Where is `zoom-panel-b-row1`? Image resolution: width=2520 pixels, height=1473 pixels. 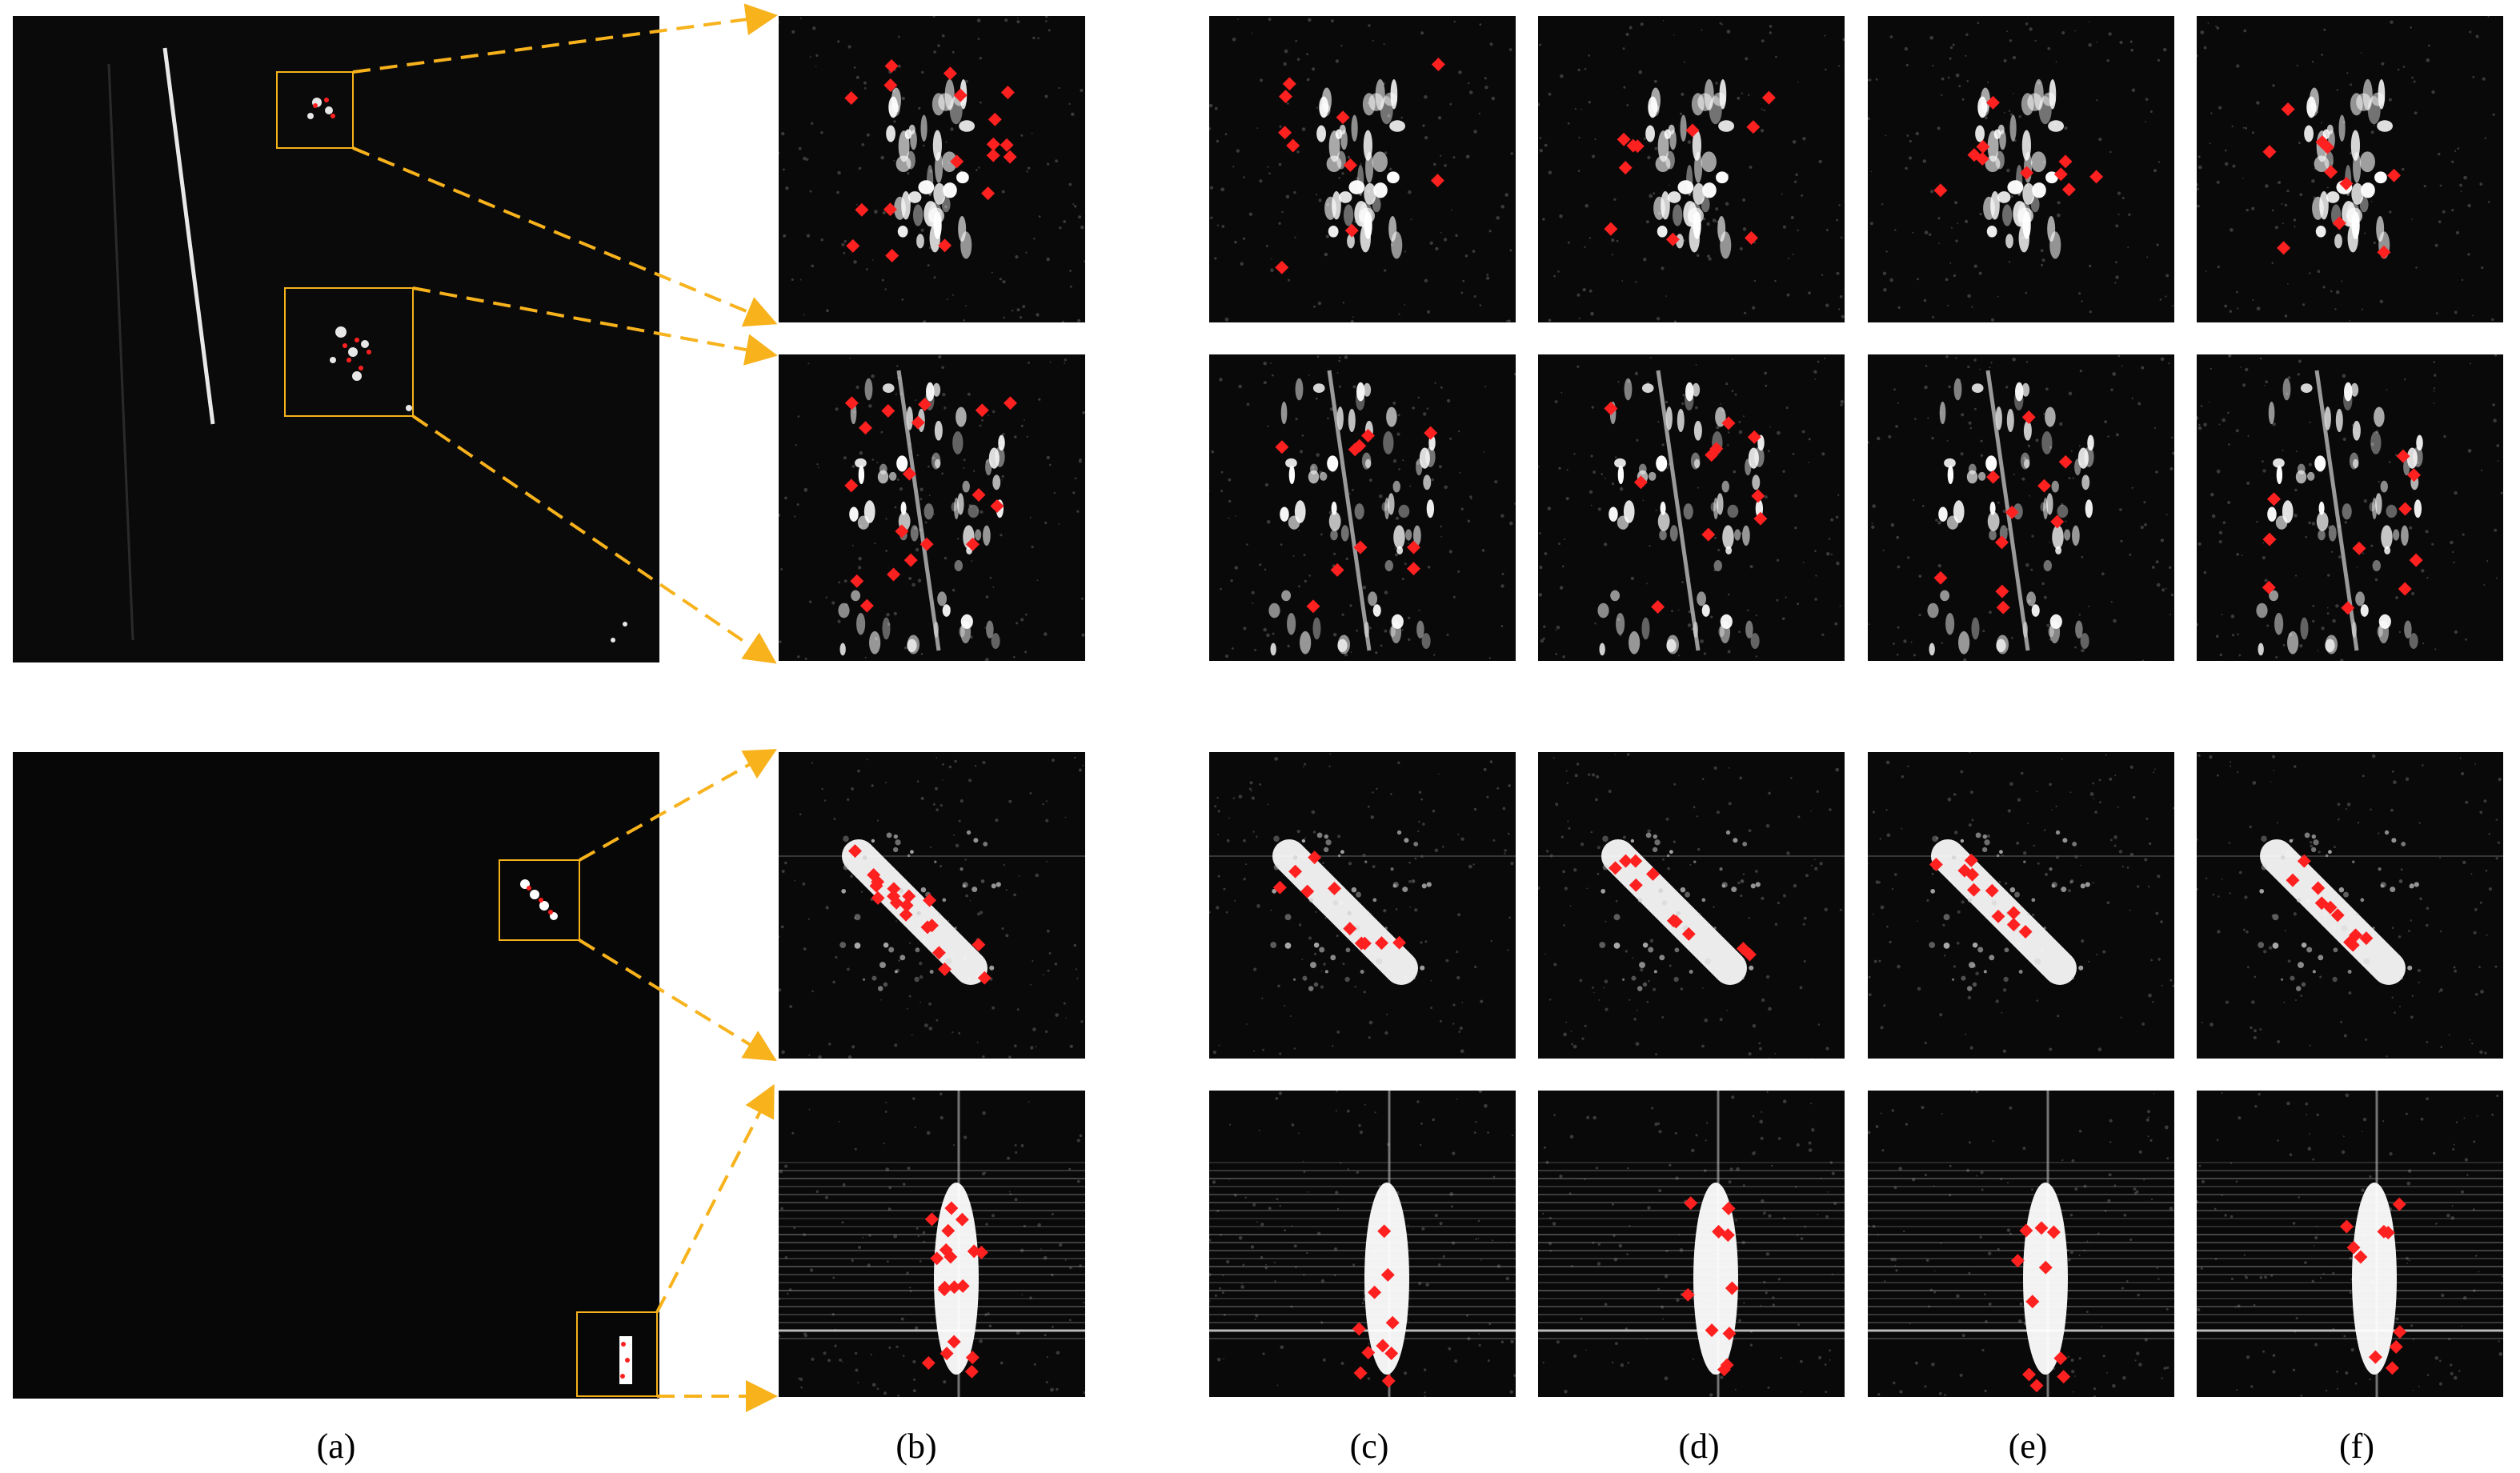 zoom-panel-b-row1 is located at coordinates (932, 169).